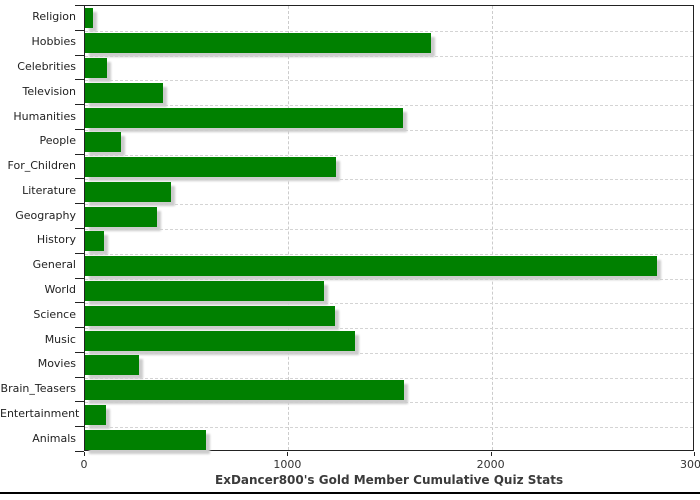  What do you see at coordinates (128, 191) in the screenshot?
I see `bar-literature` at bounding box center [128, 191].